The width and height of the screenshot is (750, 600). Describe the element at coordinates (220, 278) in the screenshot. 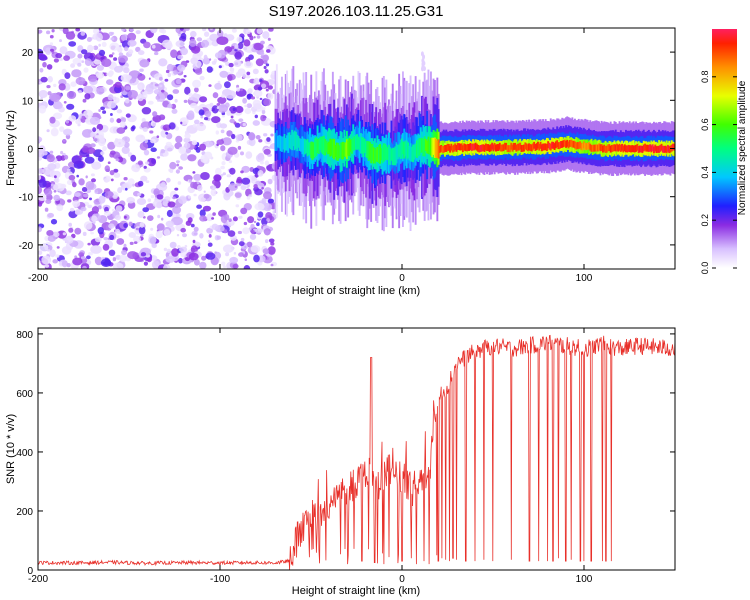

I see `heatmap-x-tick-label: -100` at that location.